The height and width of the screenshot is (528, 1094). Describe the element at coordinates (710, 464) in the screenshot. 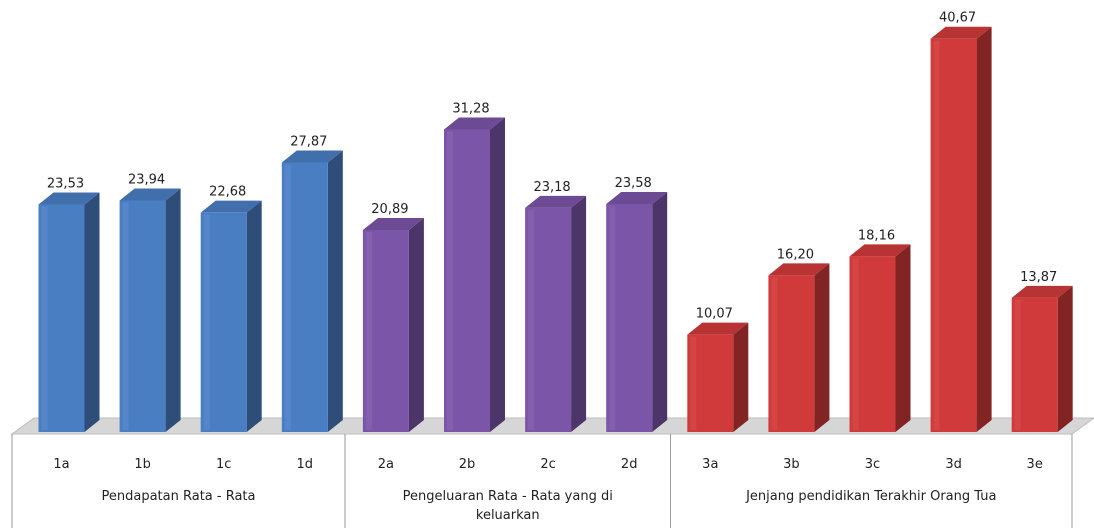

I see `tick-label-3a: 3a` at that location.